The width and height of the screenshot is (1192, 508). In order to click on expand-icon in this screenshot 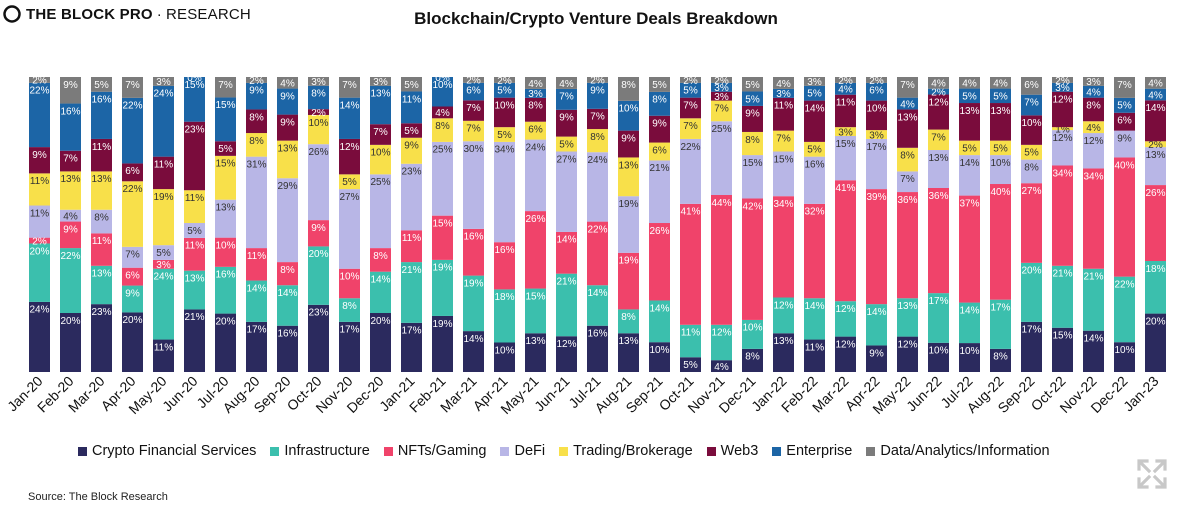, I will do `click(1152, 474)`.